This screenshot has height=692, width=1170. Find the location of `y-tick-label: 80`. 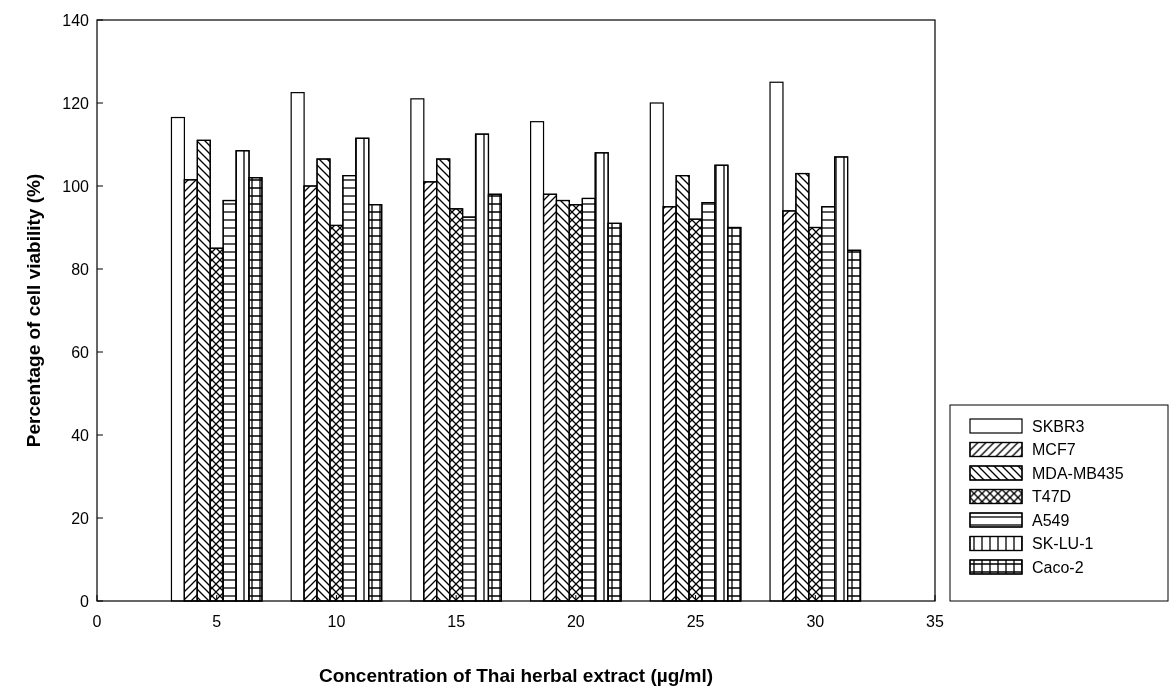

y-tick-label: 80 is located at coordinates (80, 269).